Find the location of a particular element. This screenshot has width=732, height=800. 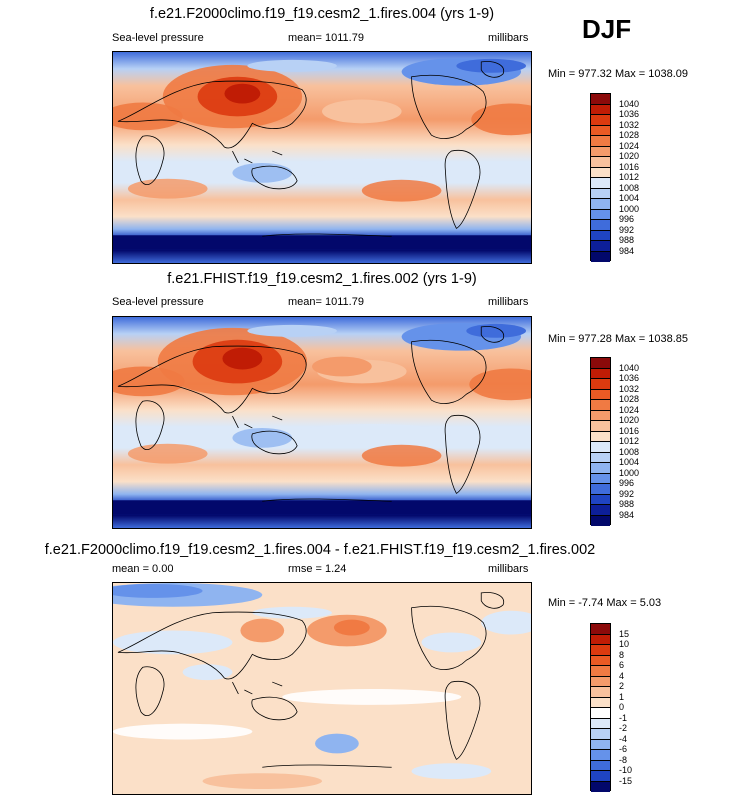

panel-2-minmax: Min = 977.28 Max = 1038.85 is located at coordinates (618, 339).